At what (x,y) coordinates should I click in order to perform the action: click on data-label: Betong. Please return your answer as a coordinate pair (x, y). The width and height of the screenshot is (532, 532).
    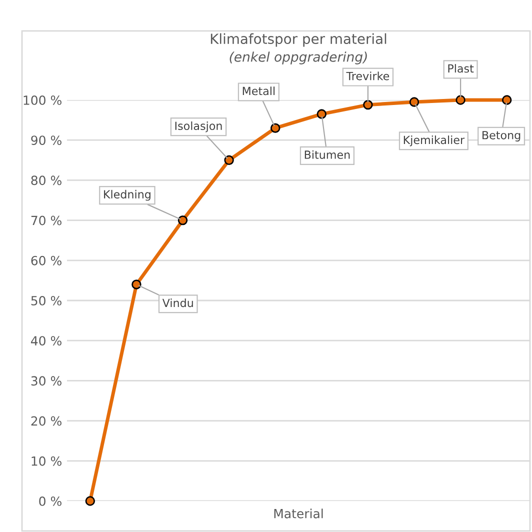
    Looking at the image, I should click on (501, 136).